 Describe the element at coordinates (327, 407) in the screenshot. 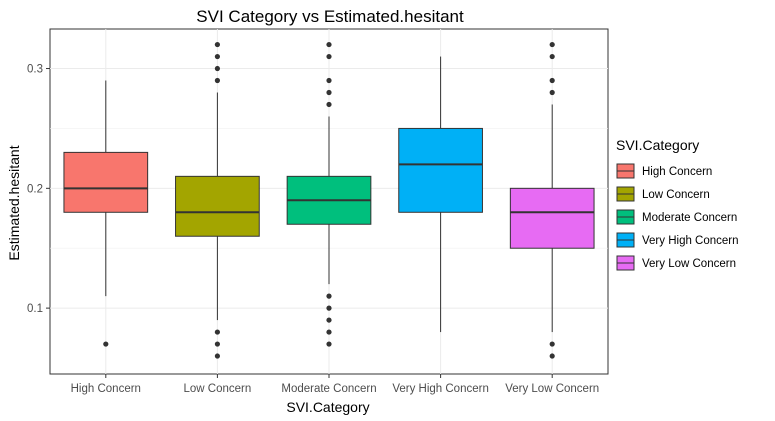

I see `x-axis-title: SVI.Category` at that location.